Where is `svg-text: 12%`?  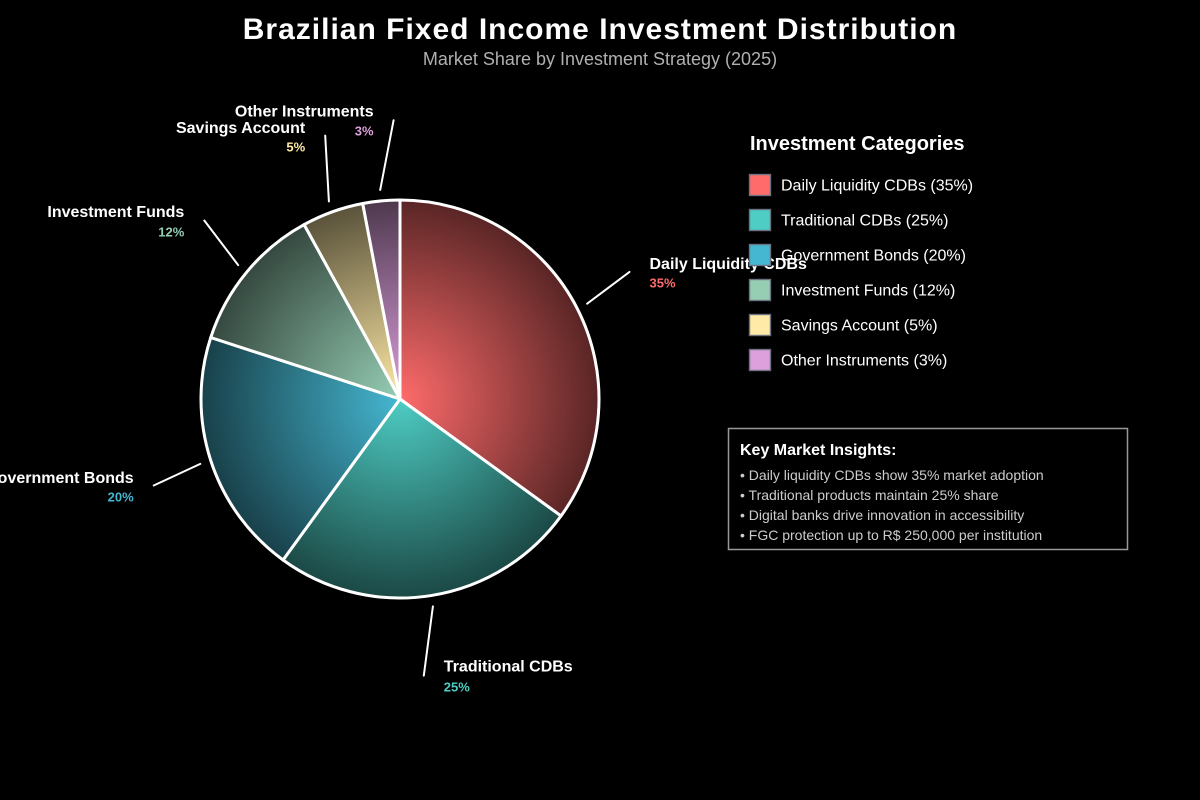 svg-text: 12% is located at coordinates (171, 232).